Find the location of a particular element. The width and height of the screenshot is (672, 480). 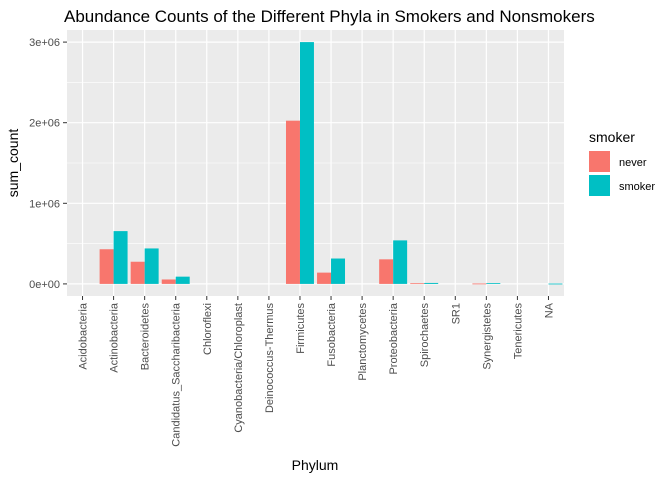

x-tick-label: Synergistetes is located at coordinates (487, 336).